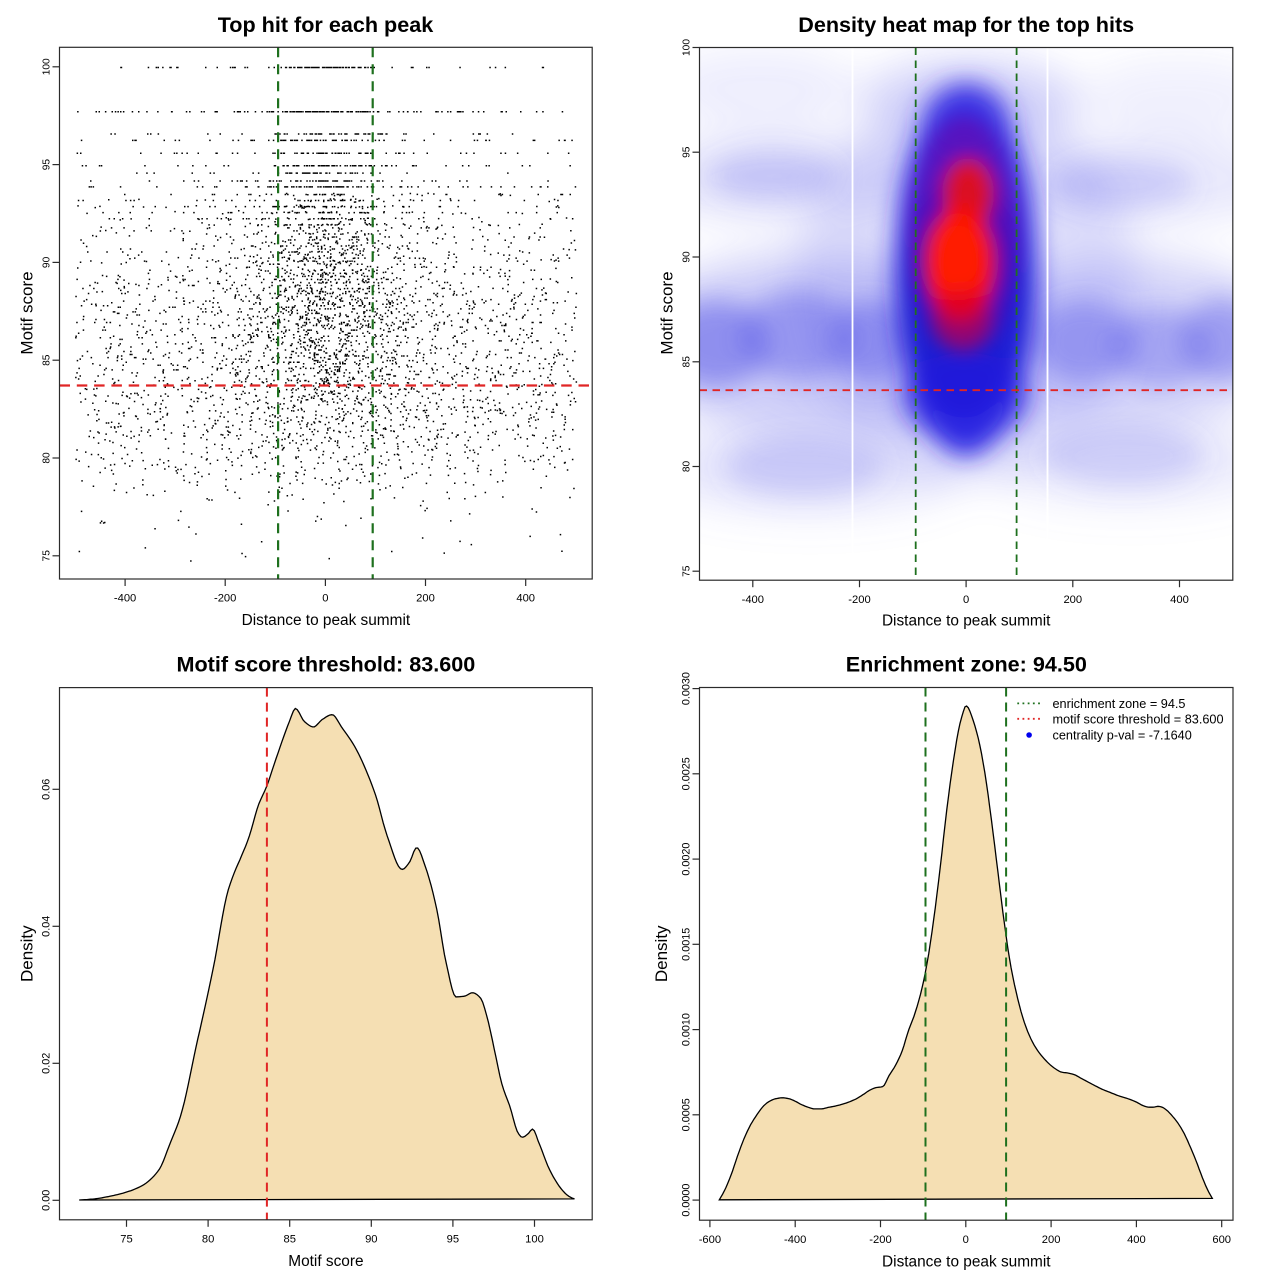 The width and height of the screenshot is (1280, 1280). What do you see at coordinates (966, 664) in the screenshot?
I see `svg-text: Enrichment zone: 94.50` at bounding box center [966, 664].